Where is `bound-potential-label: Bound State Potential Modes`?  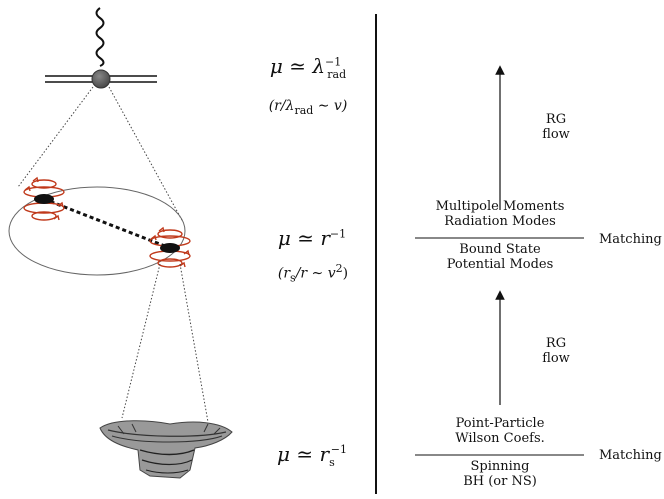
bound-potential-label: Bound State Potential Modes is located at coordinates (500, 257).